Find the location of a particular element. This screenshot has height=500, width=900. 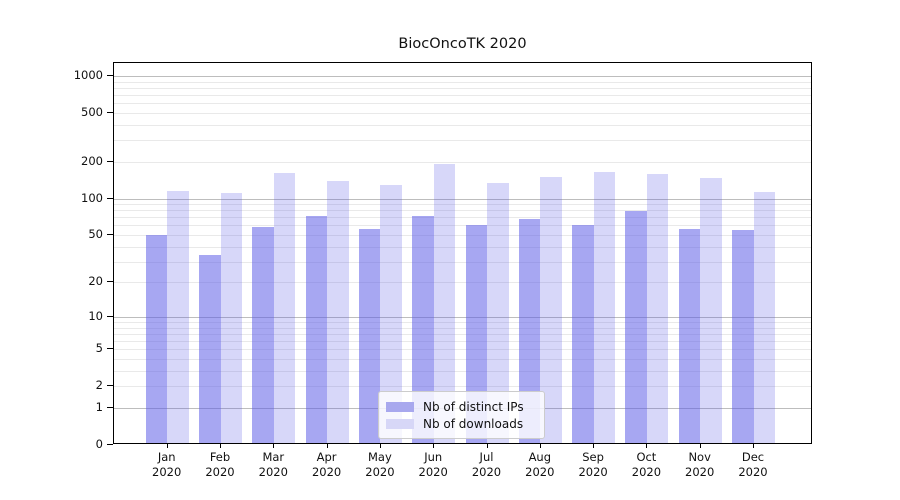

bar-distinct-ips-jan is located at coordinates (156, 339).